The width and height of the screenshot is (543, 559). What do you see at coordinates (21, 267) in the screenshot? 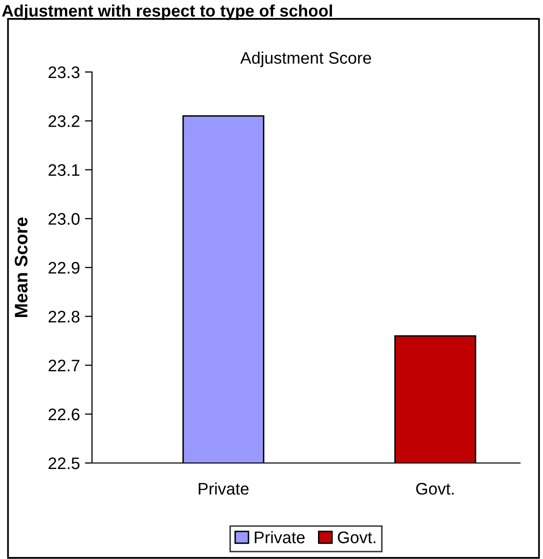
I see `y-axis-title: Mean Score` at bounding box center [21, 267].